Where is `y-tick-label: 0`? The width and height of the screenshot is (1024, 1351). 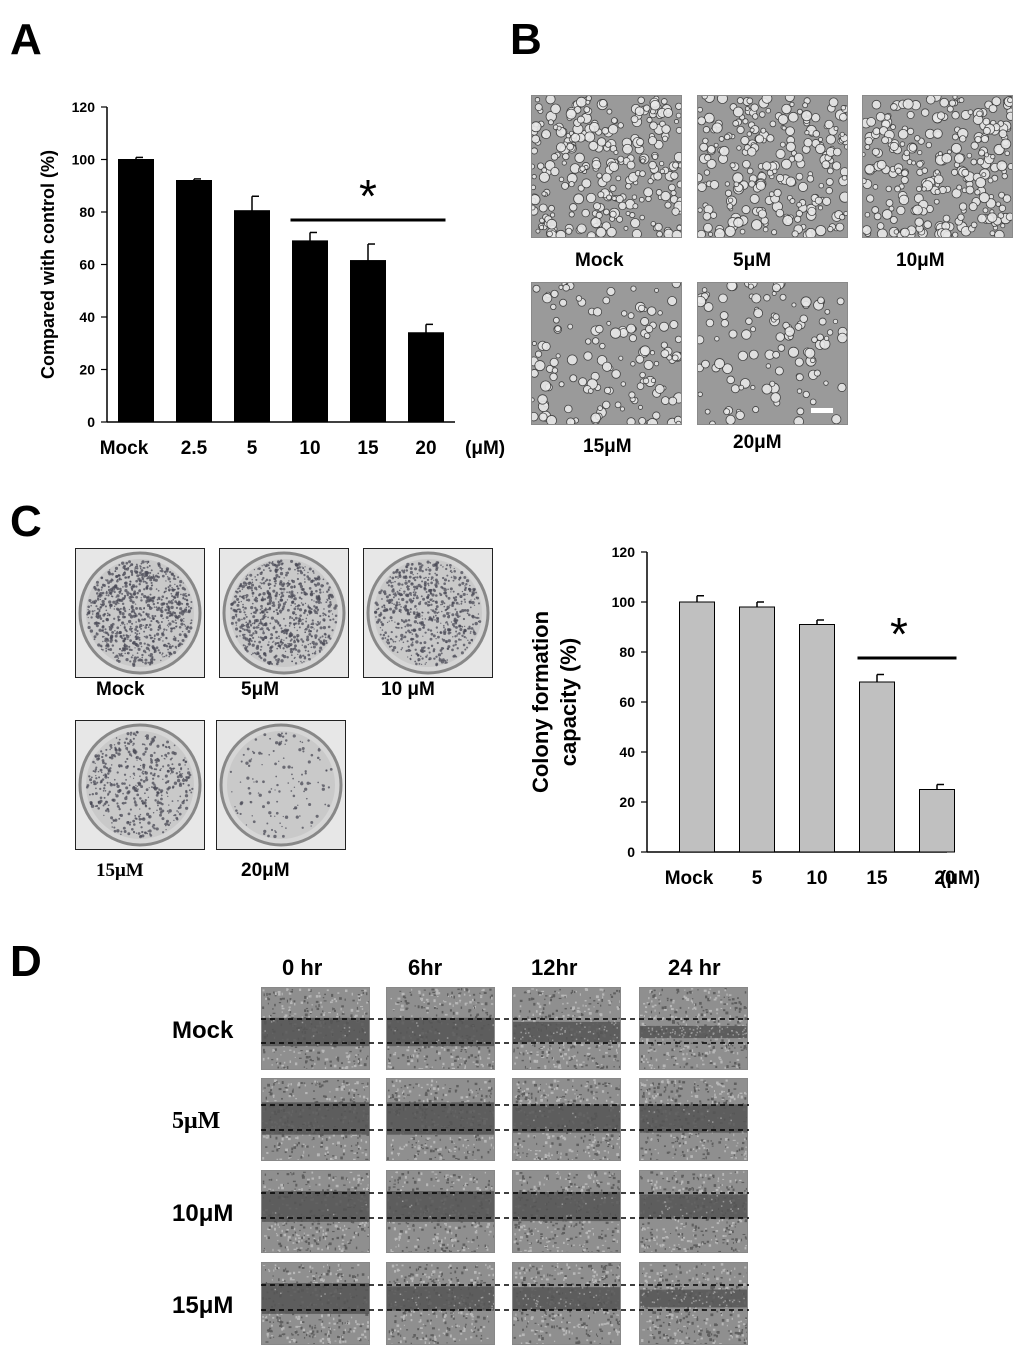
y-tick-label: 0 is located at coordinates (631, 852).